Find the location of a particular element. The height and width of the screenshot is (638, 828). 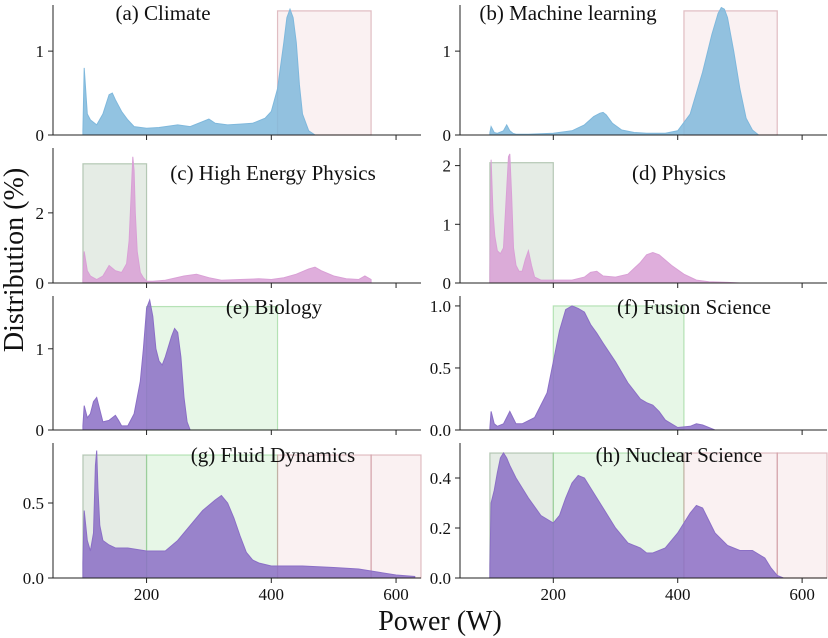

y-axis-label: Distribution (%) is located at coordinates (15, 260).